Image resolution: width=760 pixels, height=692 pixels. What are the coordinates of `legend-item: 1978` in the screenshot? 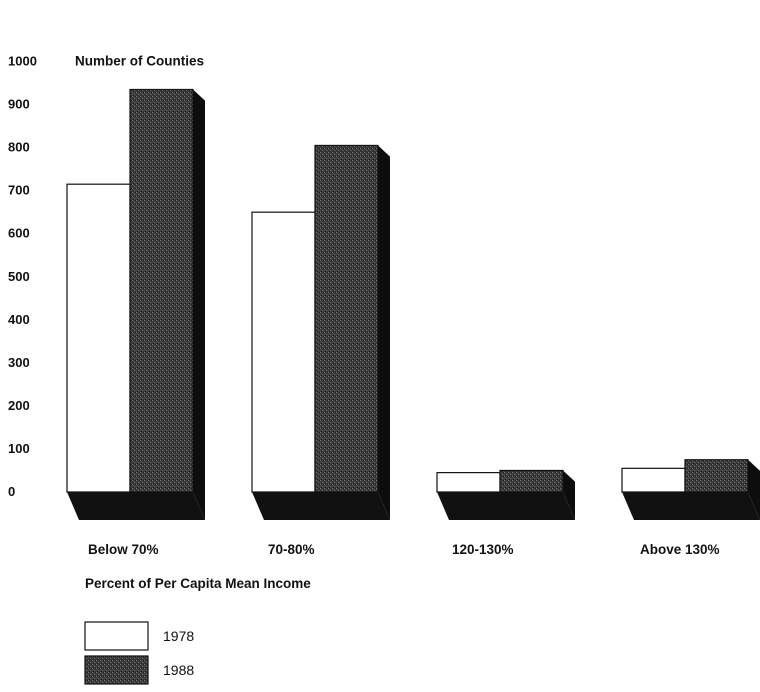 It's located at (139, 636).